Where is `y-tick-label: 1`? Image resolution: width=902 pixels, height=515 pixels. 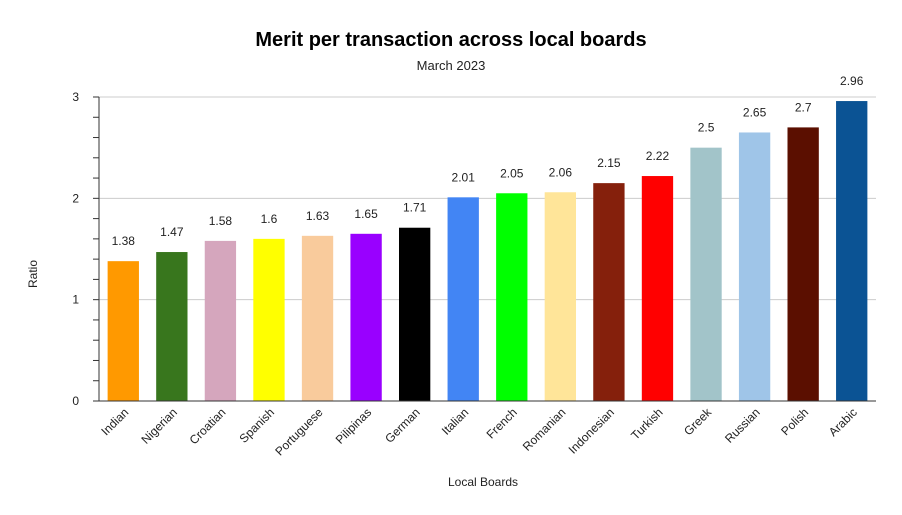
y-tick-label: 1 is located at coordinates (75, 300).